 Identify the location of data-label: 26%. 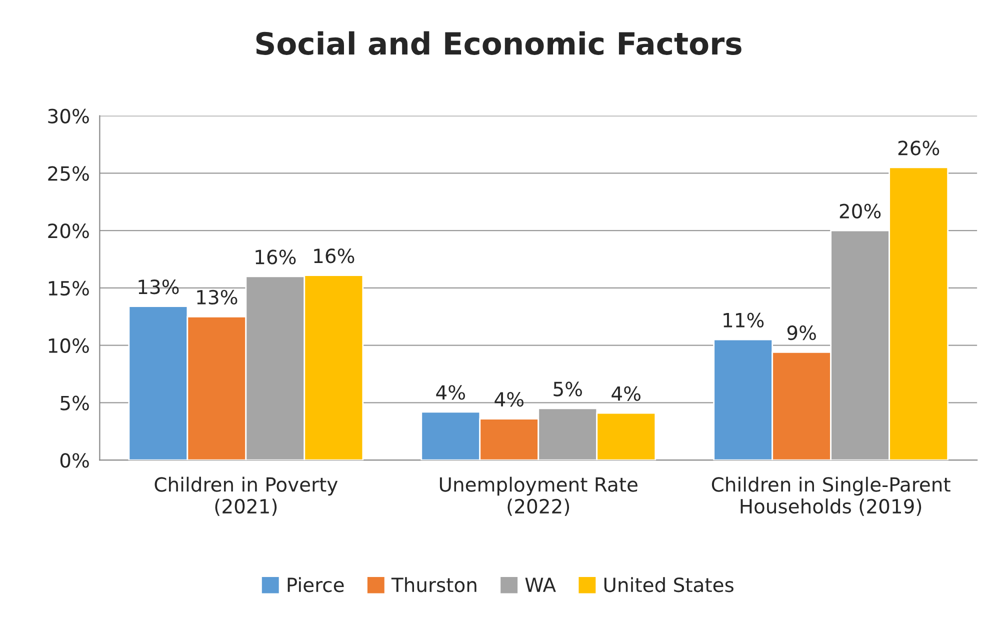
(919, 148).